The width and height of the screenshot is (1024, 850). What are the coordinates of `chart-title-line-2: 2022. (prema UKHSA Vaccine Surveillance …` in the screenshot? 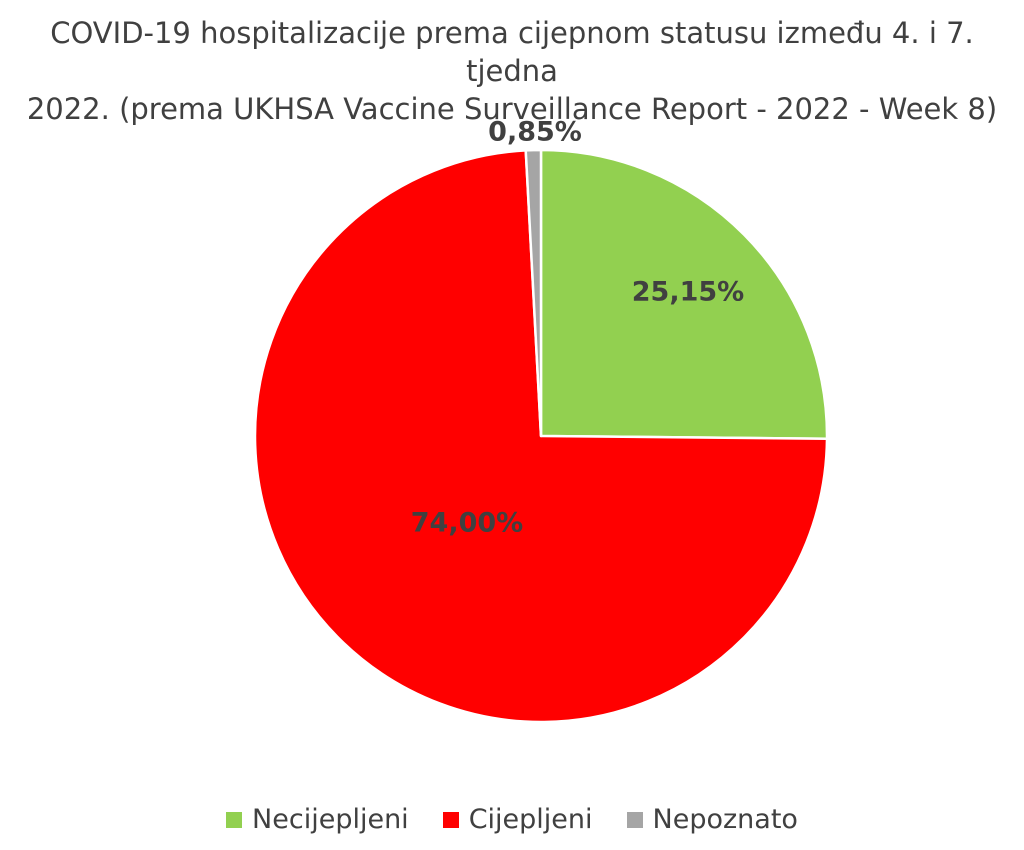 It's located at (512, 109).